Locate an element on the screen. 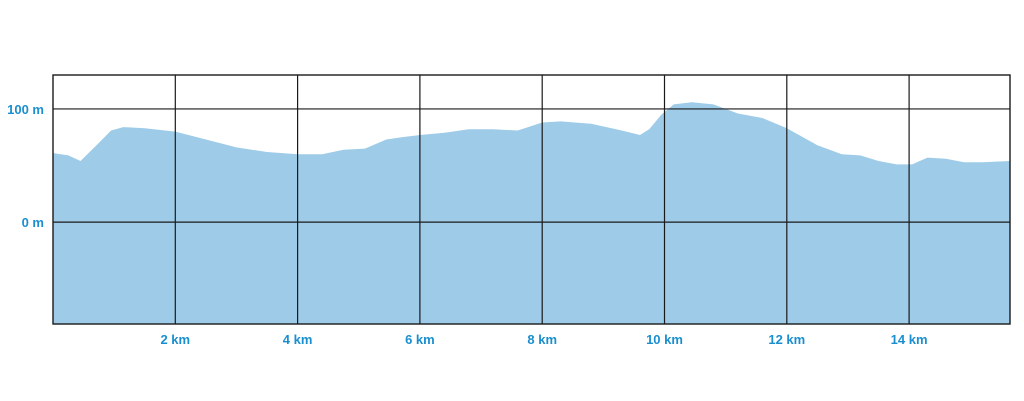  x-tick-label-14: 14 km is located at coordinates (909, 339).